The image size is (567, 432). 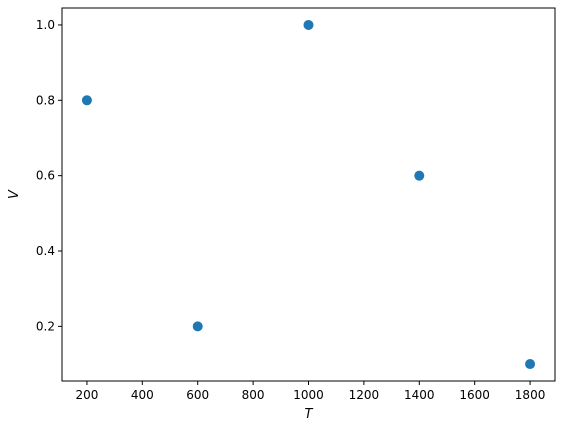 What do you see at coordinates (253, 395) in the screenshot?
I see `x-tick-label: 800` at bounding box center [253, 395].